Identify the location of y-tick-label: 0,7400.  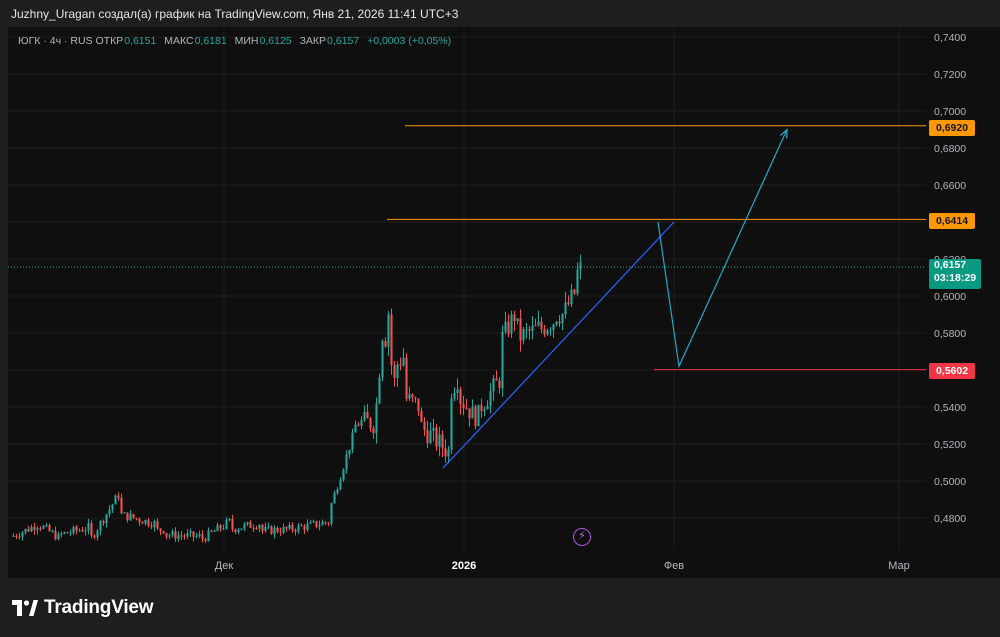
(950, 38).